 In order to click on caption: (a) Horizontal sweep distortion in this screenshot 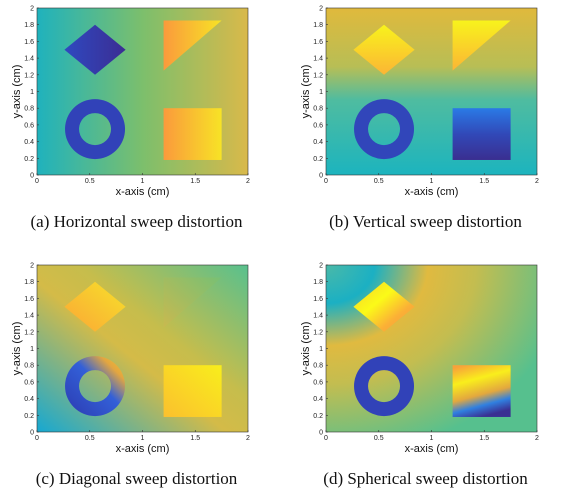, I will do `click(137, 221)`.